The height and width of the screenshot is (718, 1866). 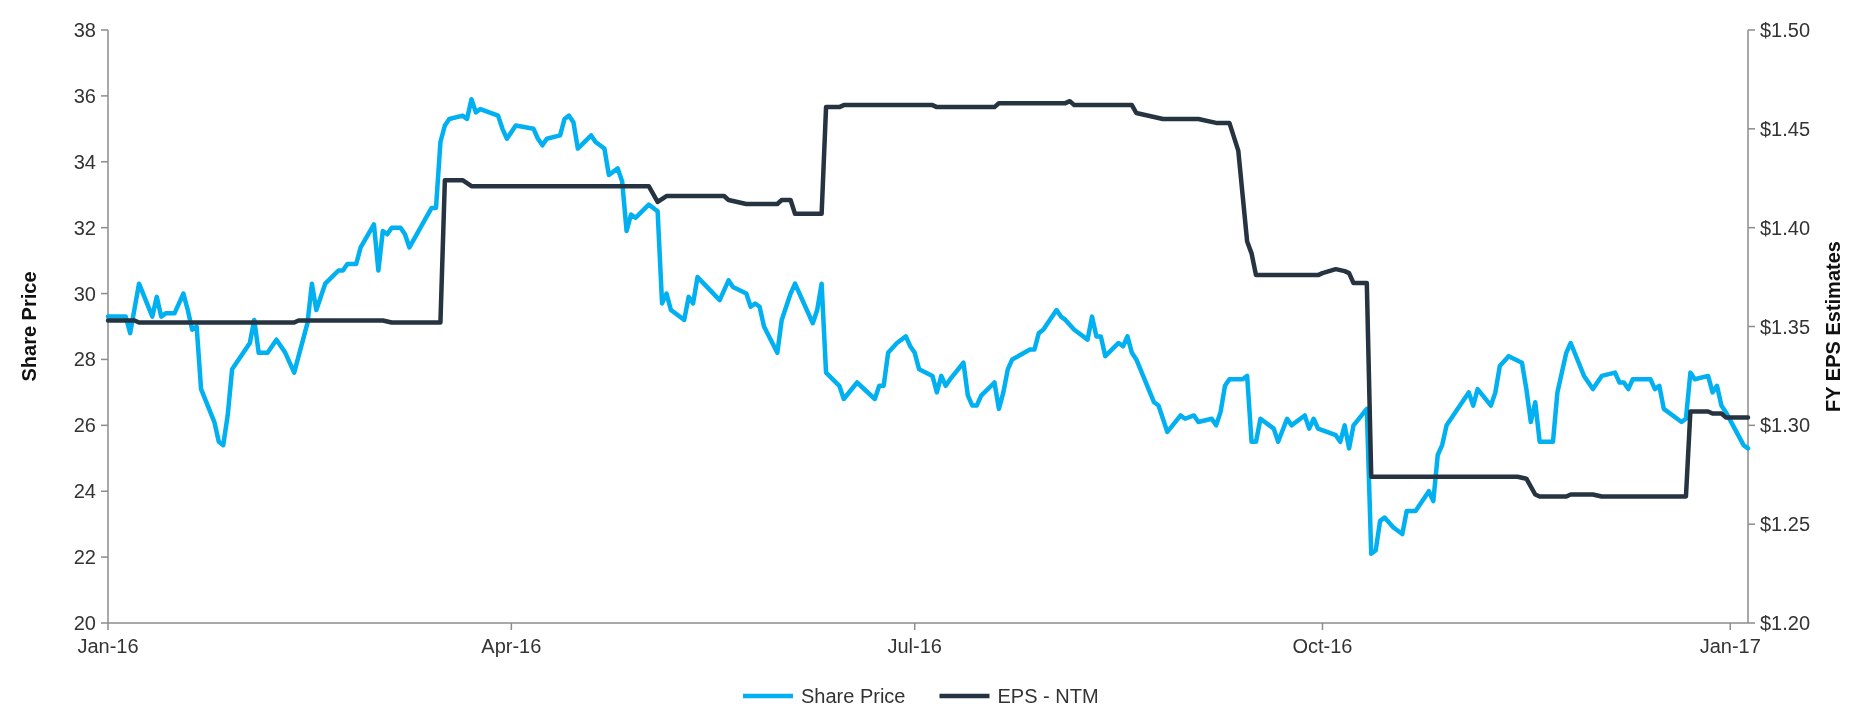 I want to click on y2-tick-label: $1.30, so click(x=1785, y=425).